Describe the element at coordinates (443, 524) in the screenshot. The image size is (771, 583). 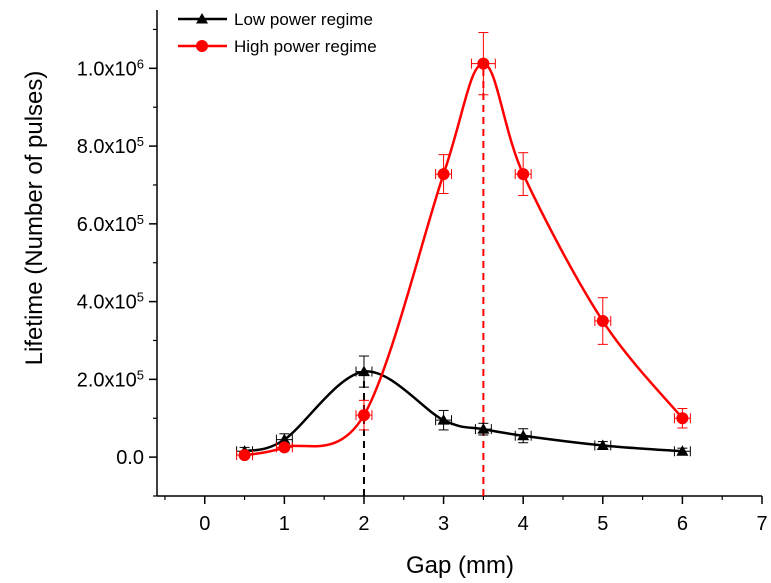
I see `x-tick-label: 3` at that location.